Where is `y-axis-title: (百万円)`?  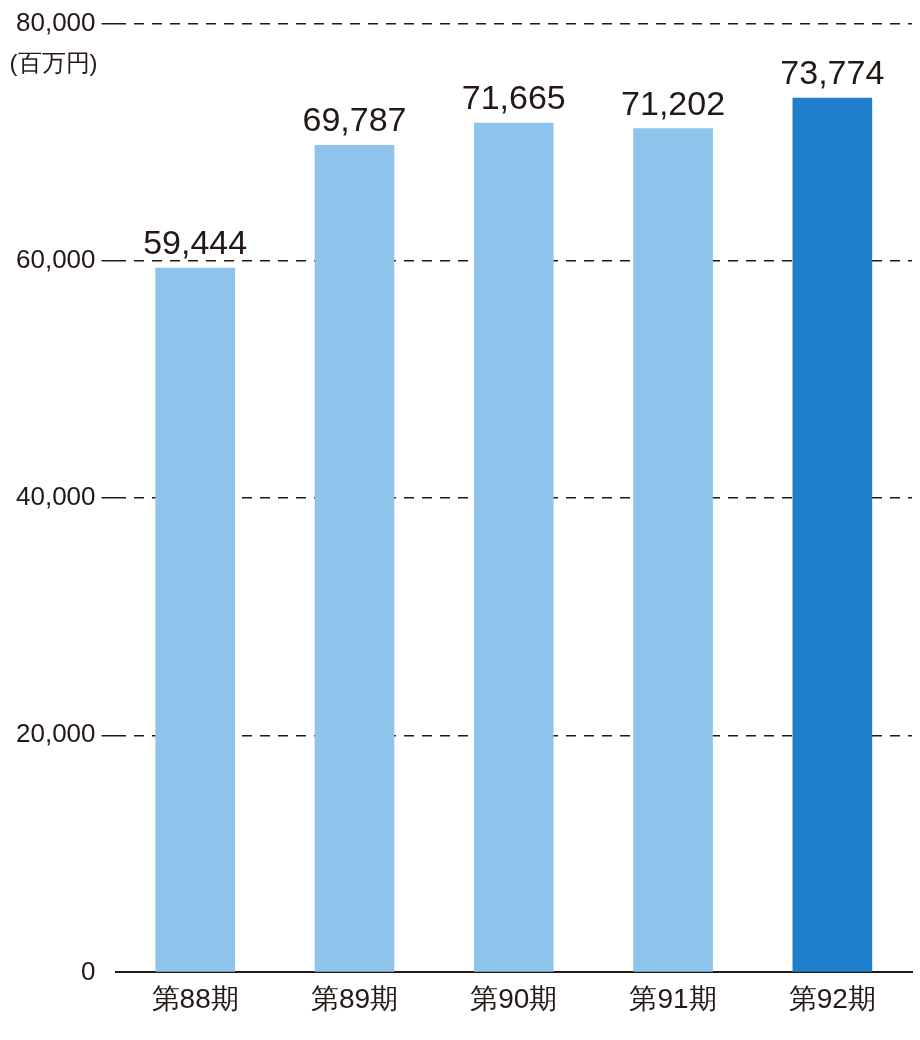
y-axis-title: (百万円) is located at coordinates (53, 62).